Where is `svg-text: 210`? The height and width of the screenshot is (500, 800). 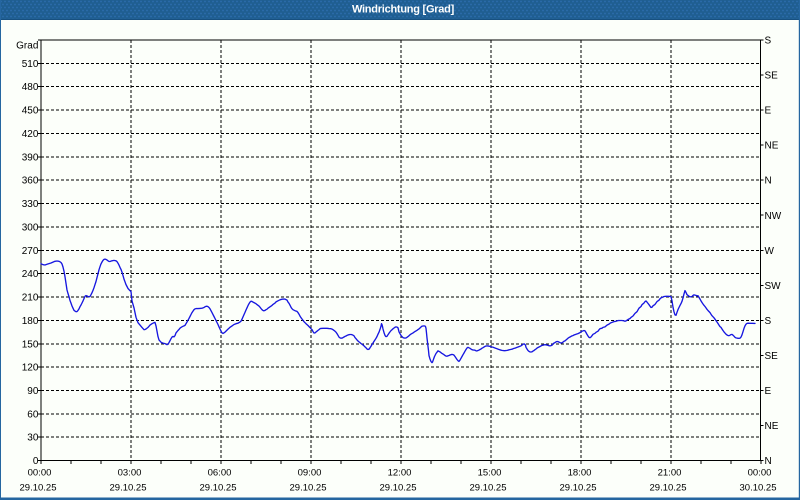 svg-text: 210 is located at coordinates (30, 298).